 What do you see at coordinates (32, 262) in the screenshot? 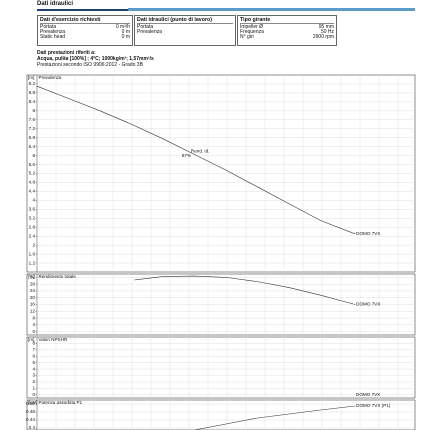
I see `y-tick-label: 1.2` at bounding box center [32, 262].